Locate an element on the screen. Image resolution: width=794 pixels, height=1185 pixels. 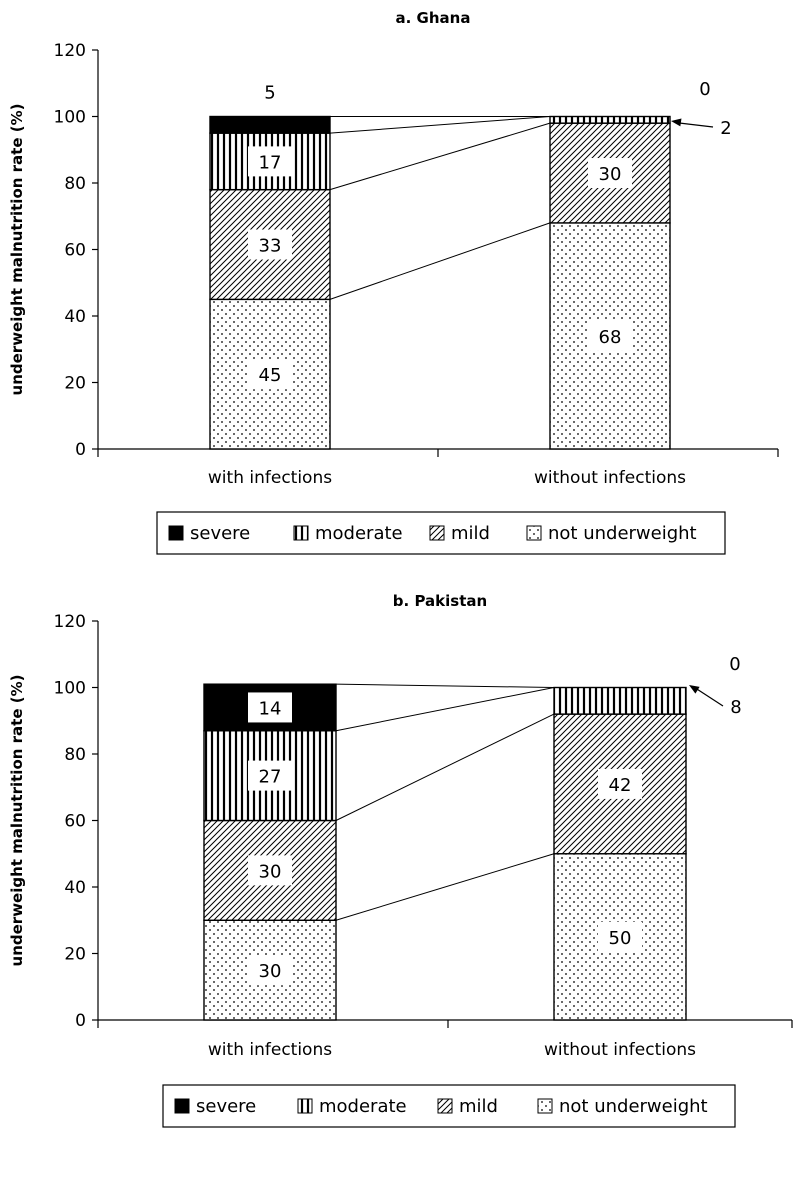
data-label: 33 is located at coordinates (270, 246).